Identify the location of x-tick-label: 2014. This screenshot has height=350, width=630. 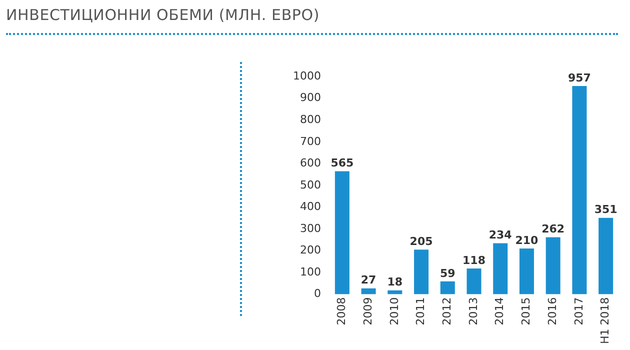
(499, 311).